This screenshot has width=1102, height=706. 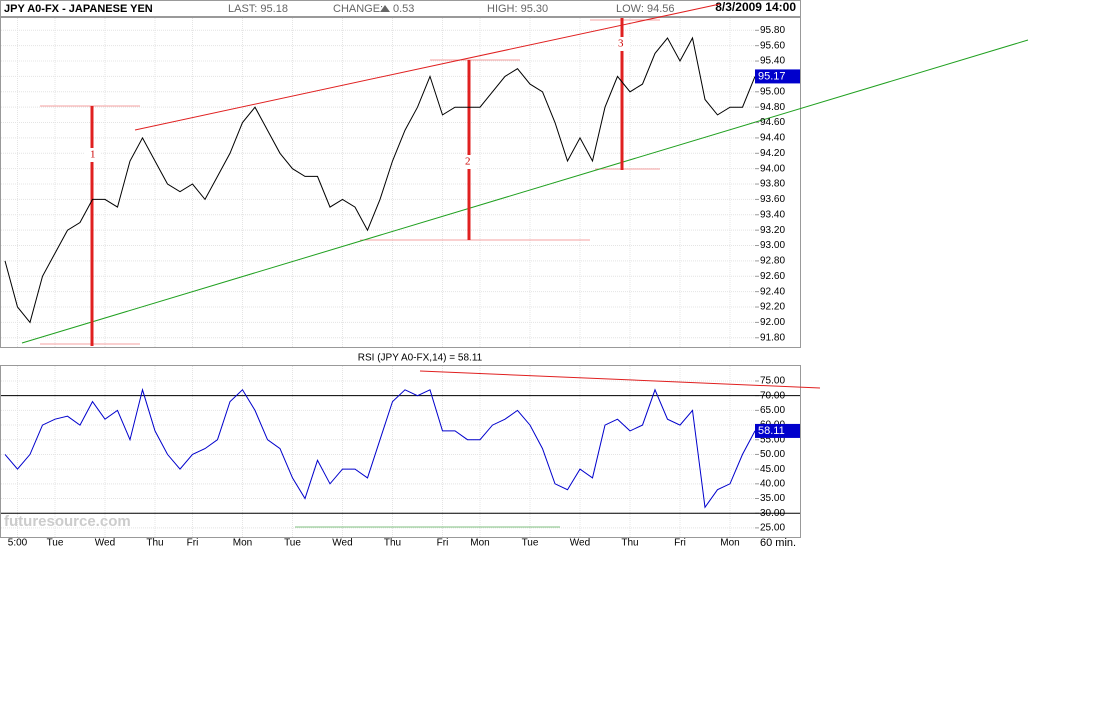 I want to click on x-tick-label: 5:00, so click(x=18, y=543).